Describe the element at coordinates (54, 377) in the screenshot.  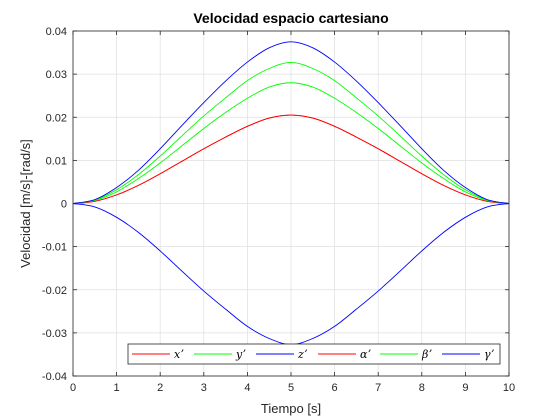
I see `y-tick-label: -0.04` at that location.